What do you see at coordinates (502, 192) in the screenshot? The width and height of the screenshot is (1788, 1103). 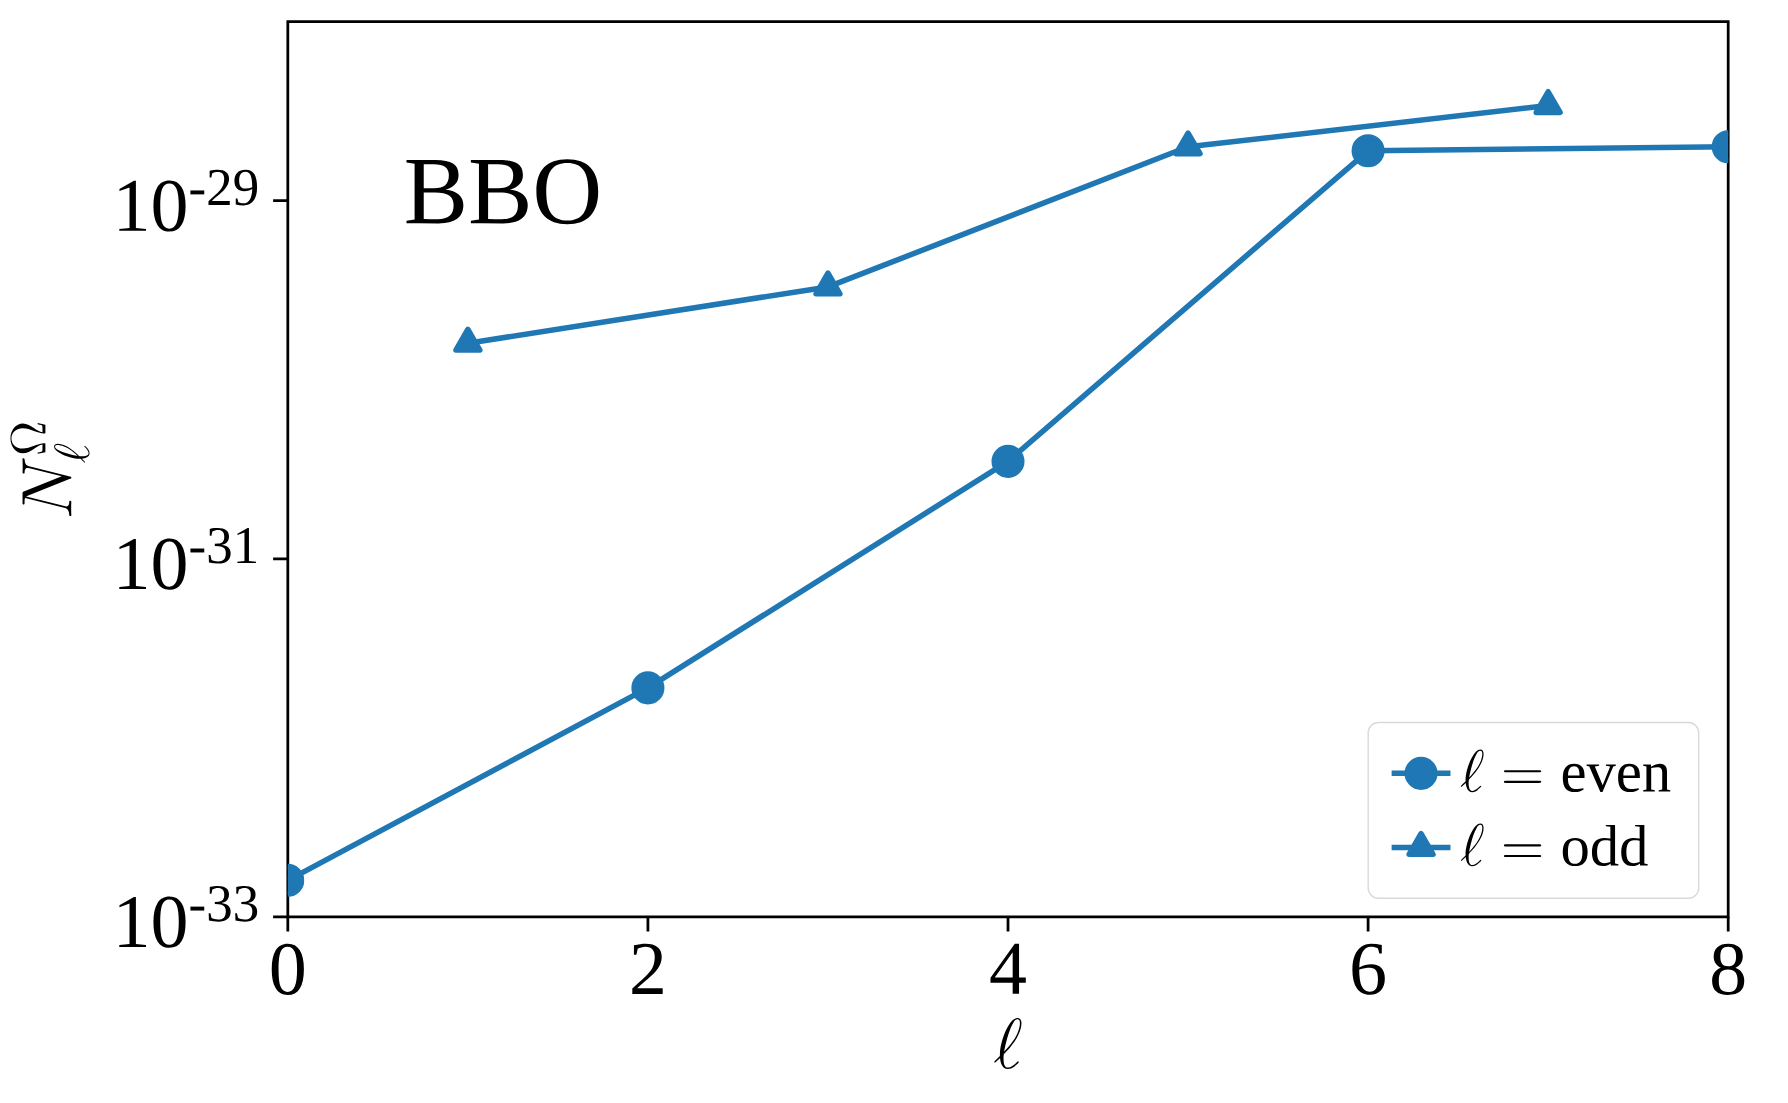 I see `annotation: BBO` at bounding box center [502, 192].